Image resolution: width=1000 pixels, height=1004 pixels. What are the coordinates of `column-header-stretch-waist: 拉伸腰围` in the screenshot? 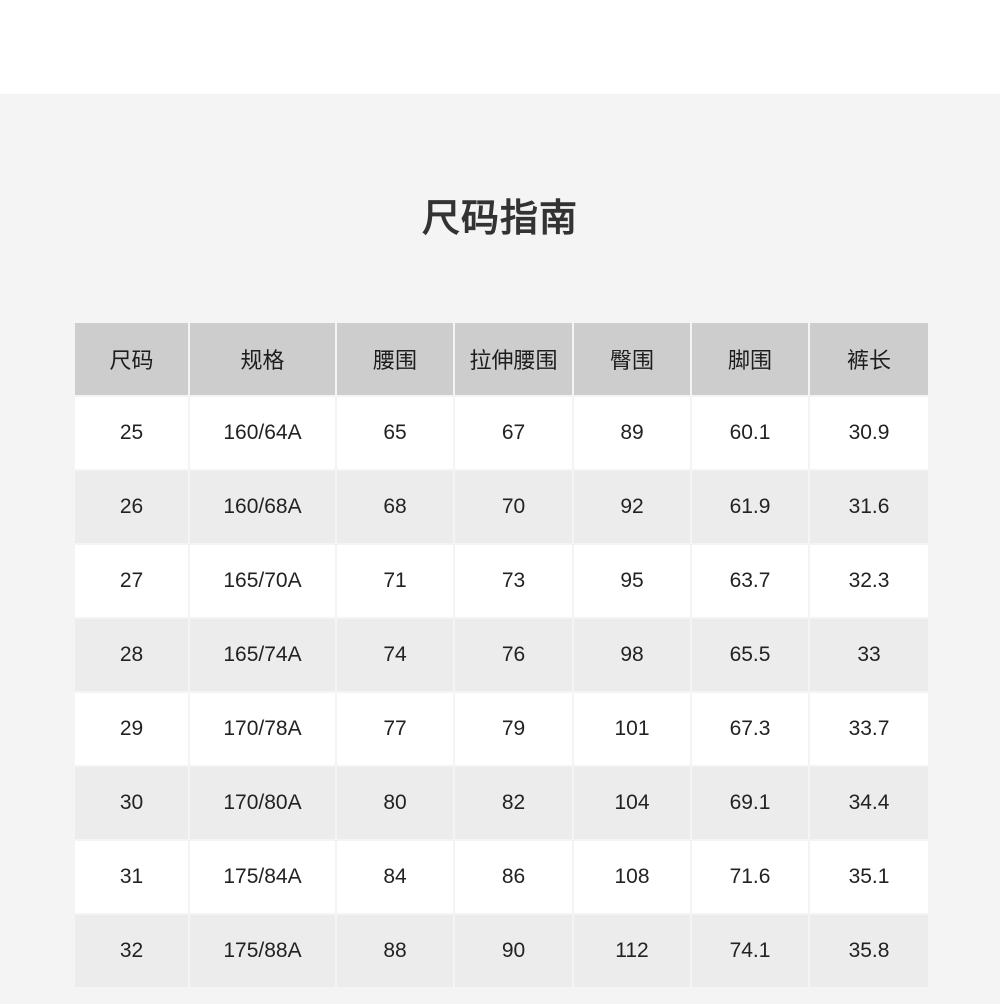 It's located at (513, 359).